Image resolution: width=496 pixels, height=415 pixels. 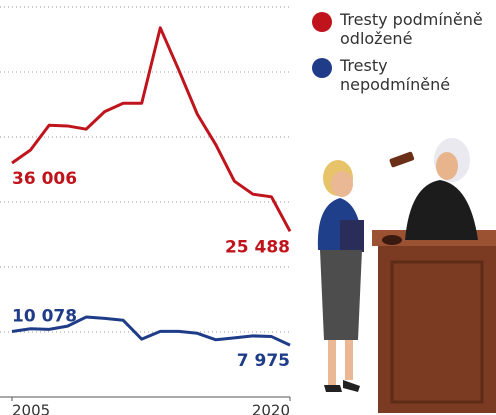 I want to click on gavel, so click(x=402, y=159).